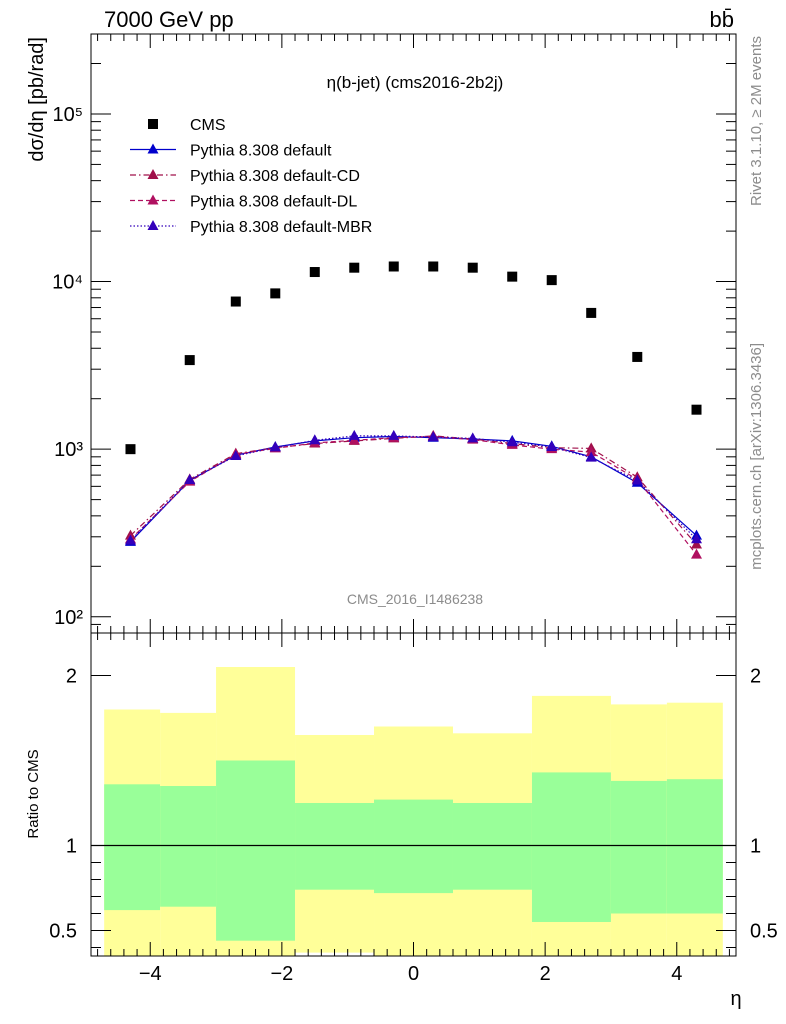 The width and height of the screenshot is (786, 1024). What do you see at coordinates (415, 599) in the screenshot?
I see `analysis-id: CMS_2016_I1486238` at bounding box center [415, 599].